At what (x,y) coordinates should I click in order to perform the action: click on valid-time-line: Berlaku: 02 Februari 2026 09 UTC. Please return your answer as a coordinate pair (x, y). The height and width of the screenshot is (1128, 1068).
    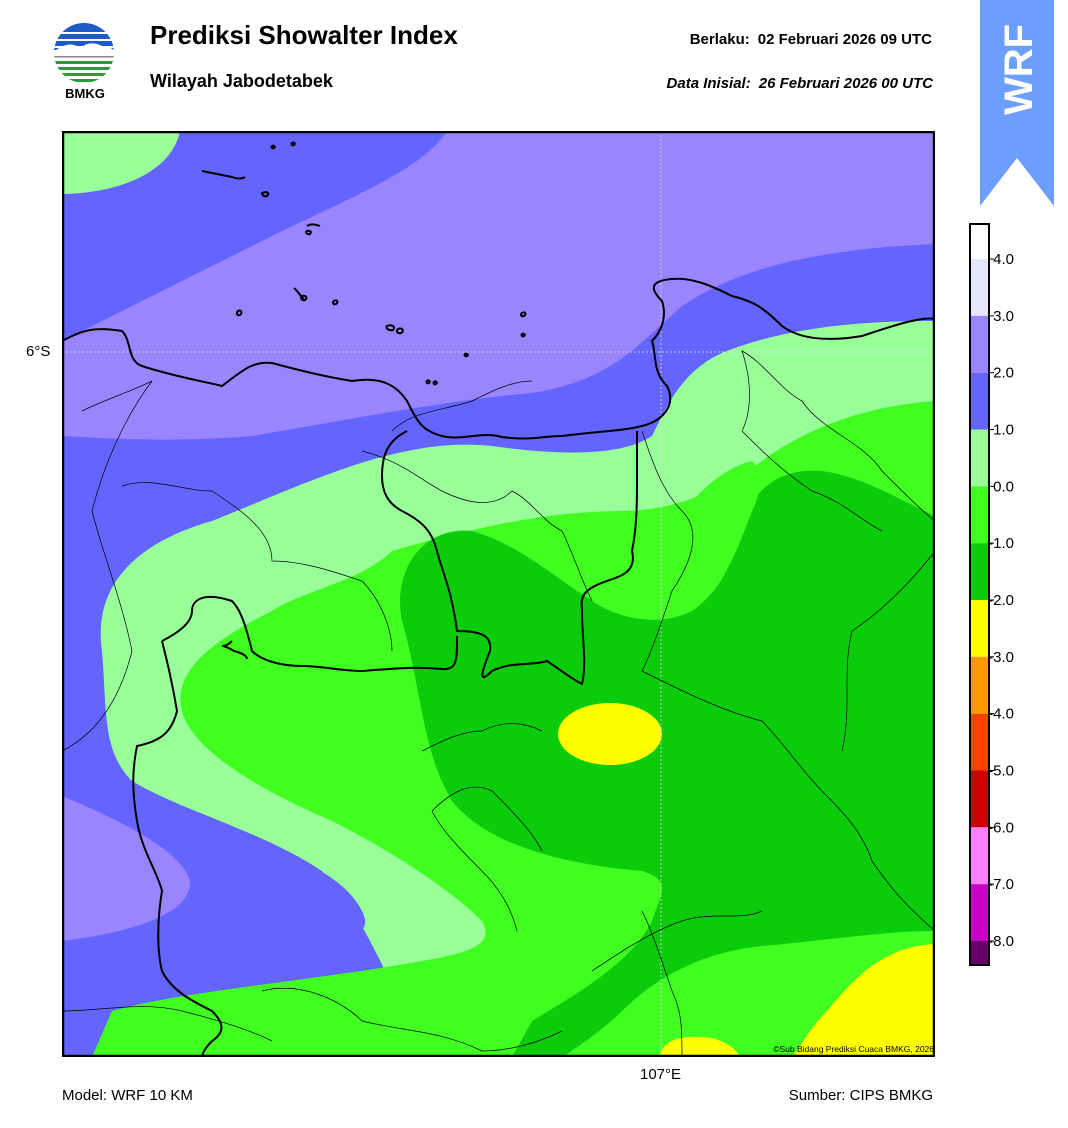
    Looking at the image, I should click on (811, 39).